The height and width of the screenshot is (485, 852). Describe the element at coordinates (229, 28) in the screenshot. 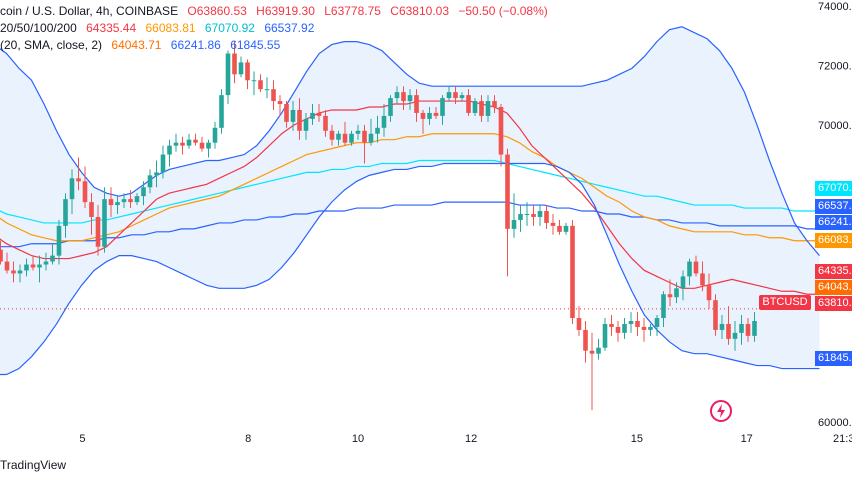

I see `ema100-value: 67070.92` at that location.